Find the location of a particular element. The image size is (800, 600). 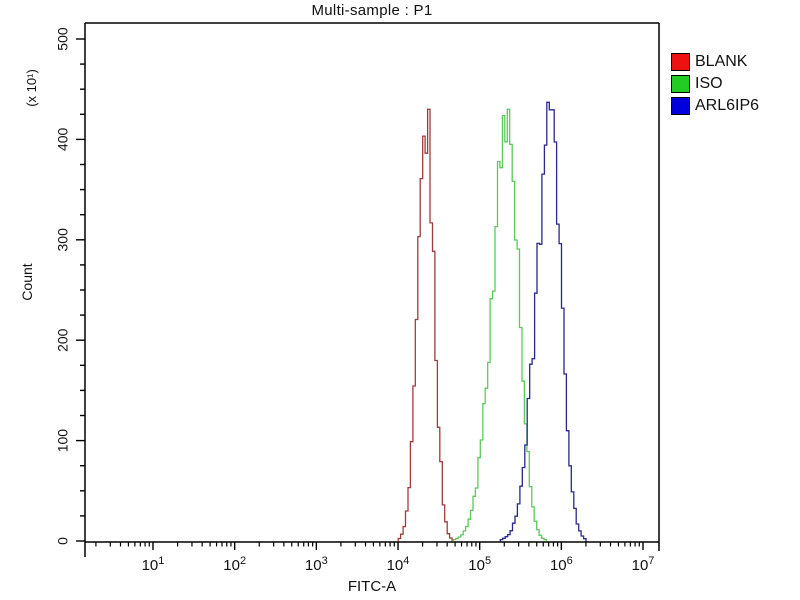

legend-swatch-blank is located at coordinates (680, 62).